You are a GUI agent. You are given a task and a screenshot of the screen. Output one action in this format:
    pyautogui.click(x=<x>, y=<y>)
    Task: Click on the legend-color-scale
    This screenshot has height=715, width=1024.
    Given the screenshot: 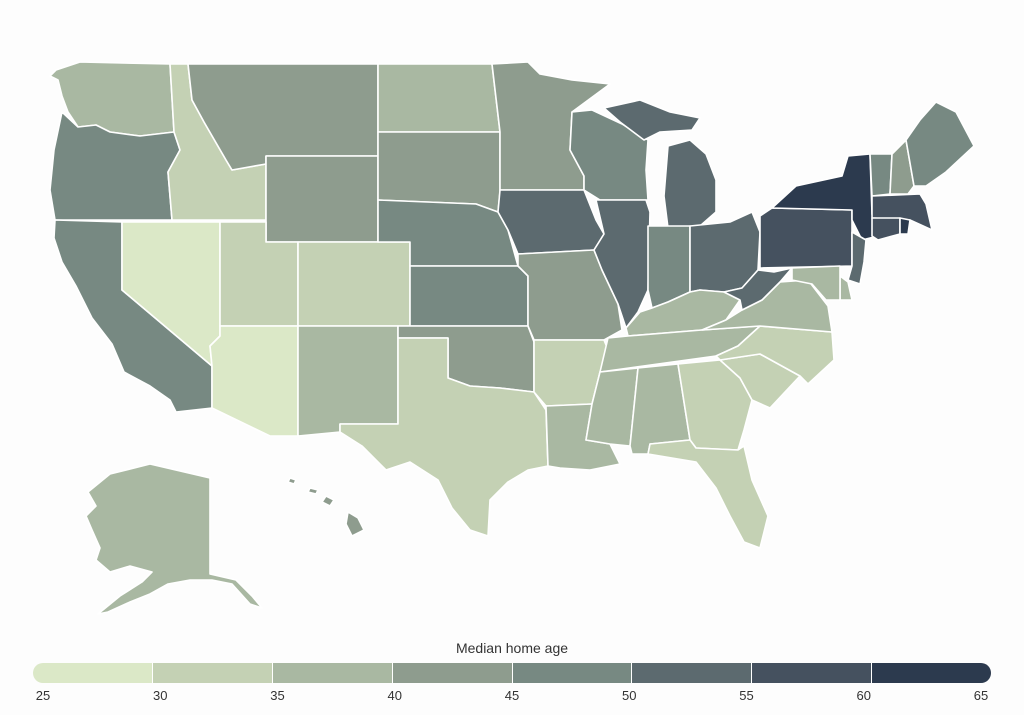 What is the action you would take?
    pyautogui.click(x=512, y=673)
    